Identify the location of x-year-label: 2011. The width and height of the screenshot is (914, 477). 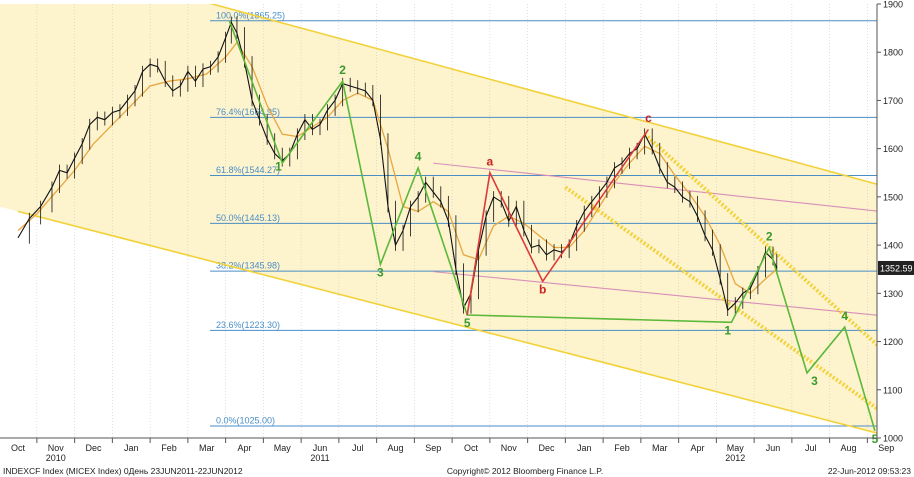
(319, 458).